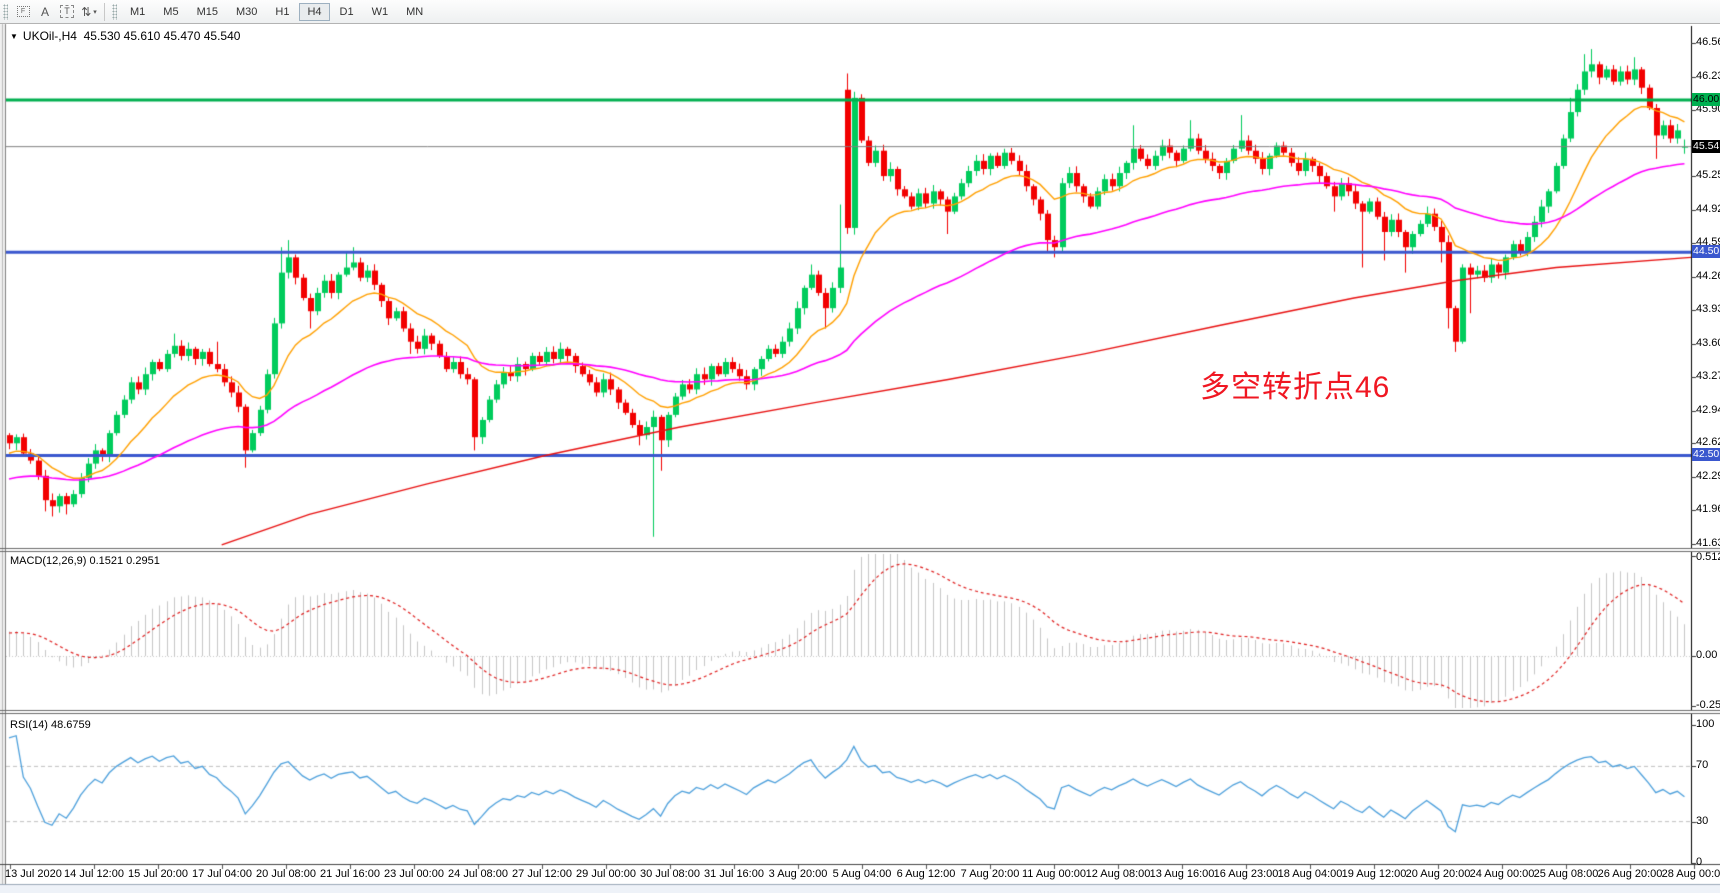  Describe the element at coordinates (1702, 821) in the screenshot. I see `rsi-axis-label: 30` at that location.